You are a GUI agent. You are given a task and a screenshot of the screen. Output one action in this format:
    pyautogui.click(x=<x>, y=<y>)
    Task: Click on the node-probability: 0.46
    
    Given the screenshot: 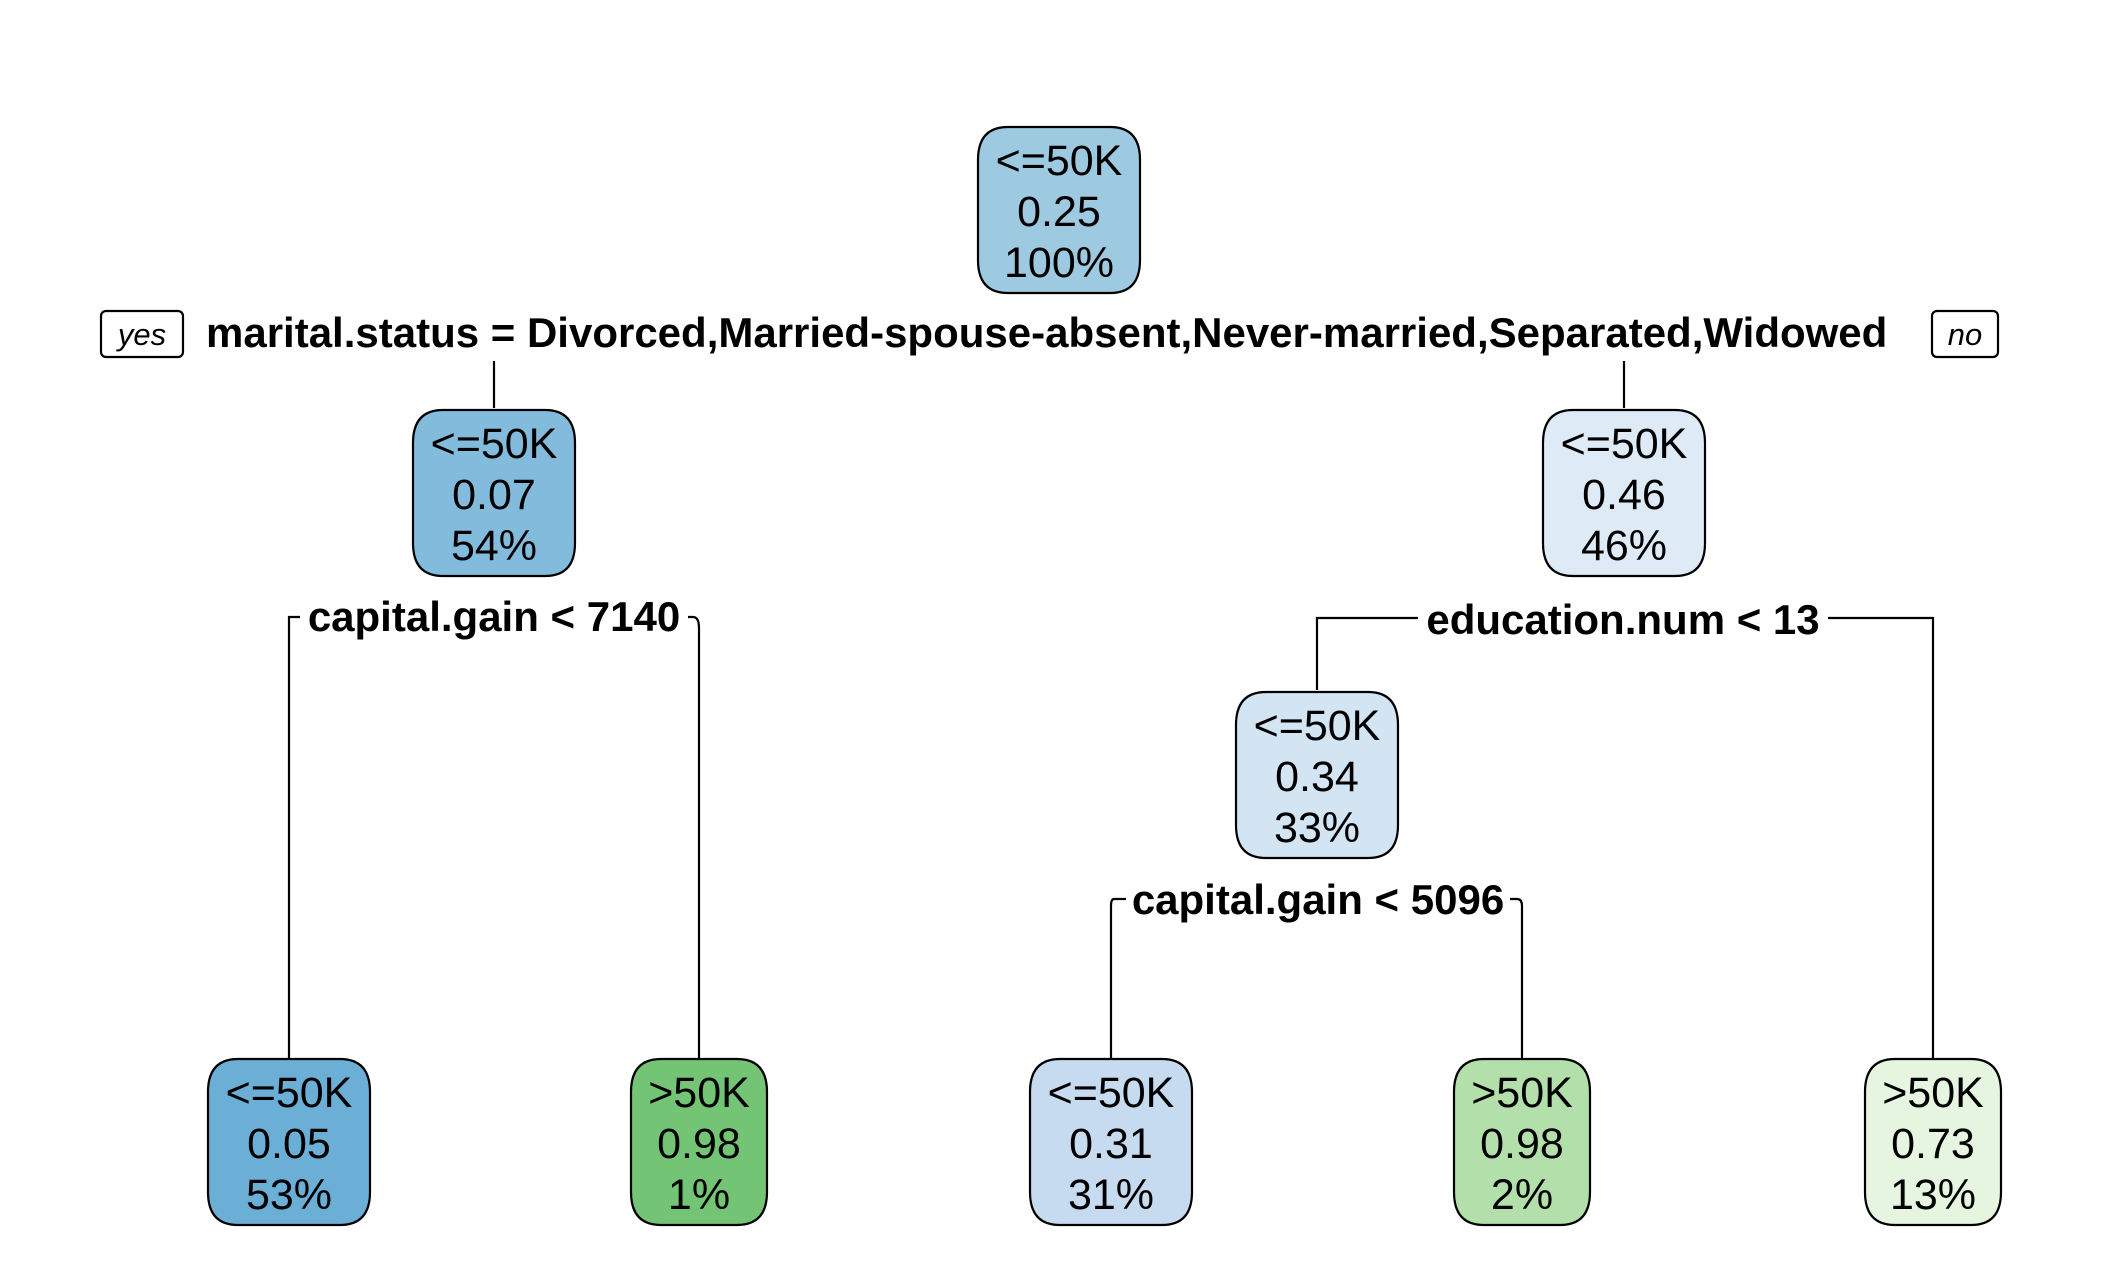 What is the action you would take?
    pyautogui.click(x=1624, y=495)
    